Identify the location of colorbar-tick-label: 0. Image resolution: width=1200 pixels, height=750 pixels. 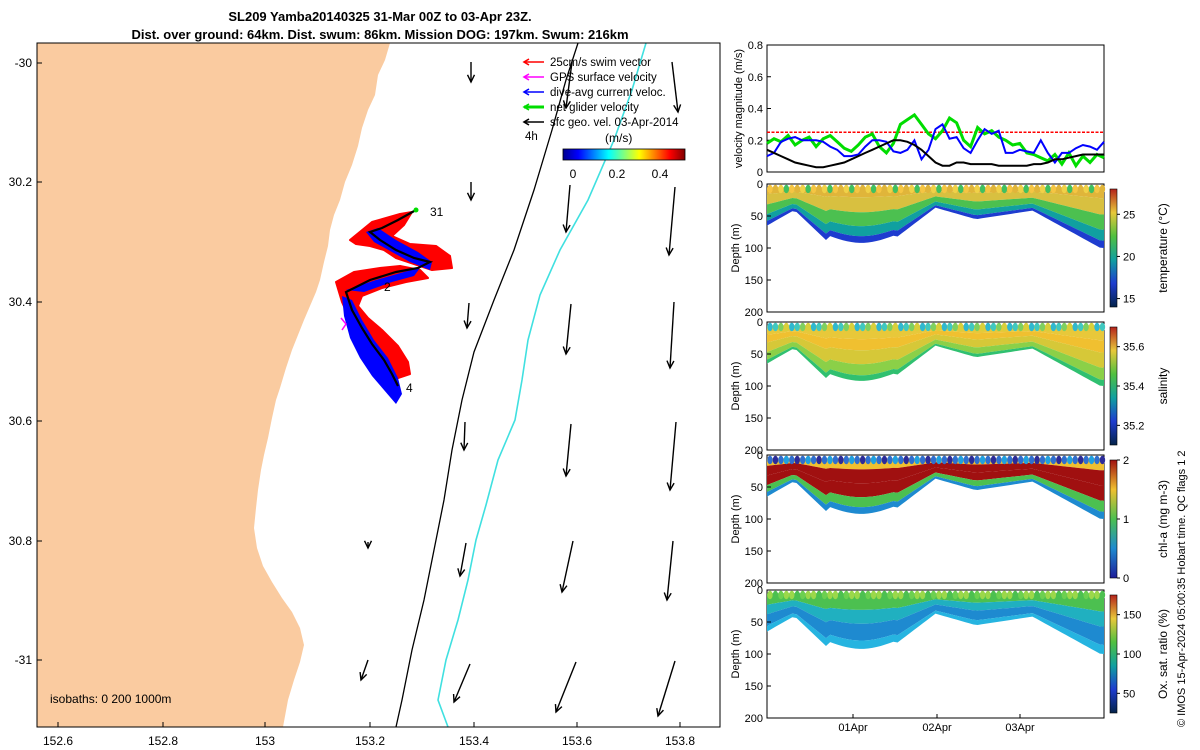
(573, 174).